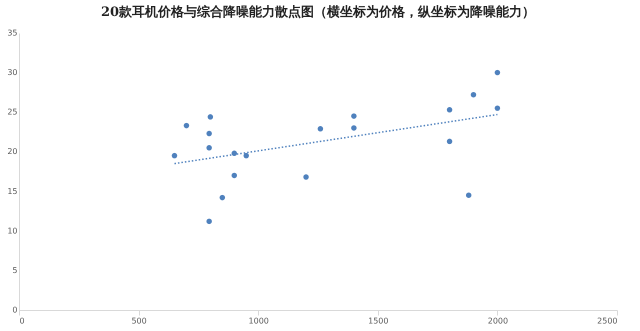 Image resolution: width=640 pixels, height=331 pixels. I want to click on y-tick-label: 20, so click(12, 151).